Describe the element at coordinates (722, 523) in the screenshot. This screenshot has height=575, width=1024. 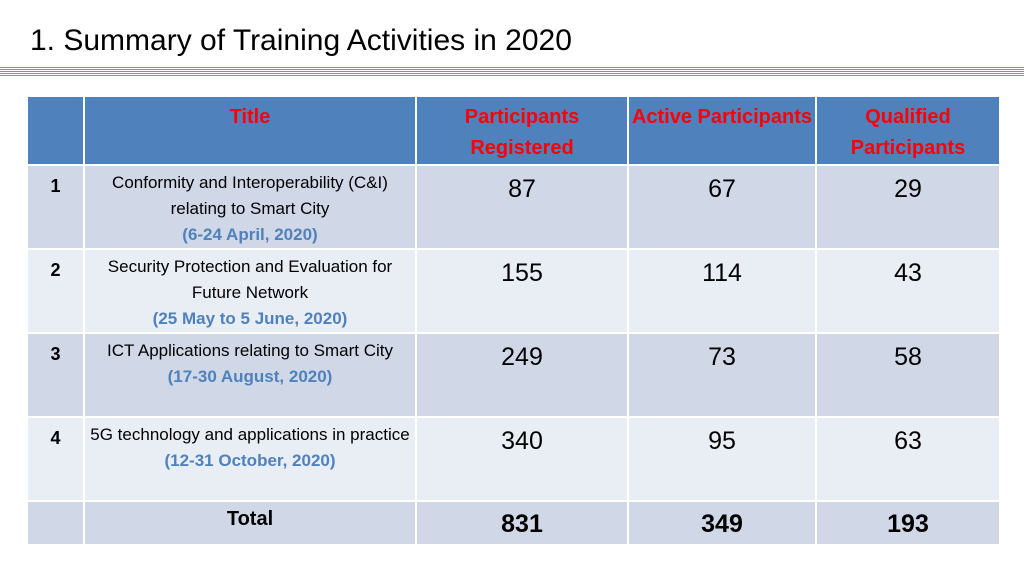
I see `total-active: 349` at that location.